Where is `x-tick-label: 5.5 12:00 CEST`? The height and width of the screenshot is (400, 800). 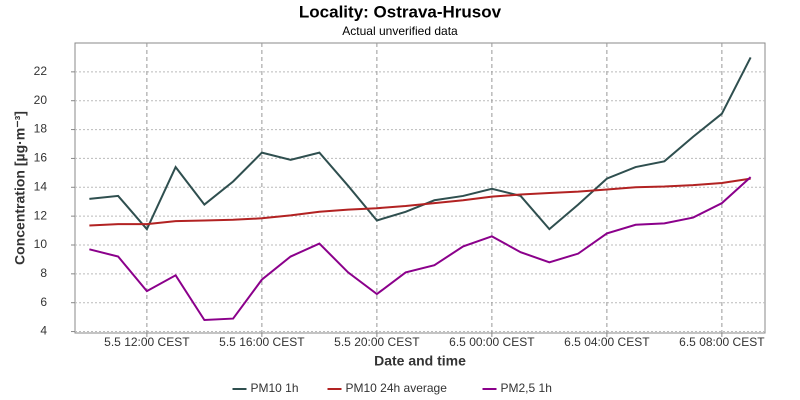 x-tick-label: 5.5 12:00 CEST is located at coordinates (147, 342).